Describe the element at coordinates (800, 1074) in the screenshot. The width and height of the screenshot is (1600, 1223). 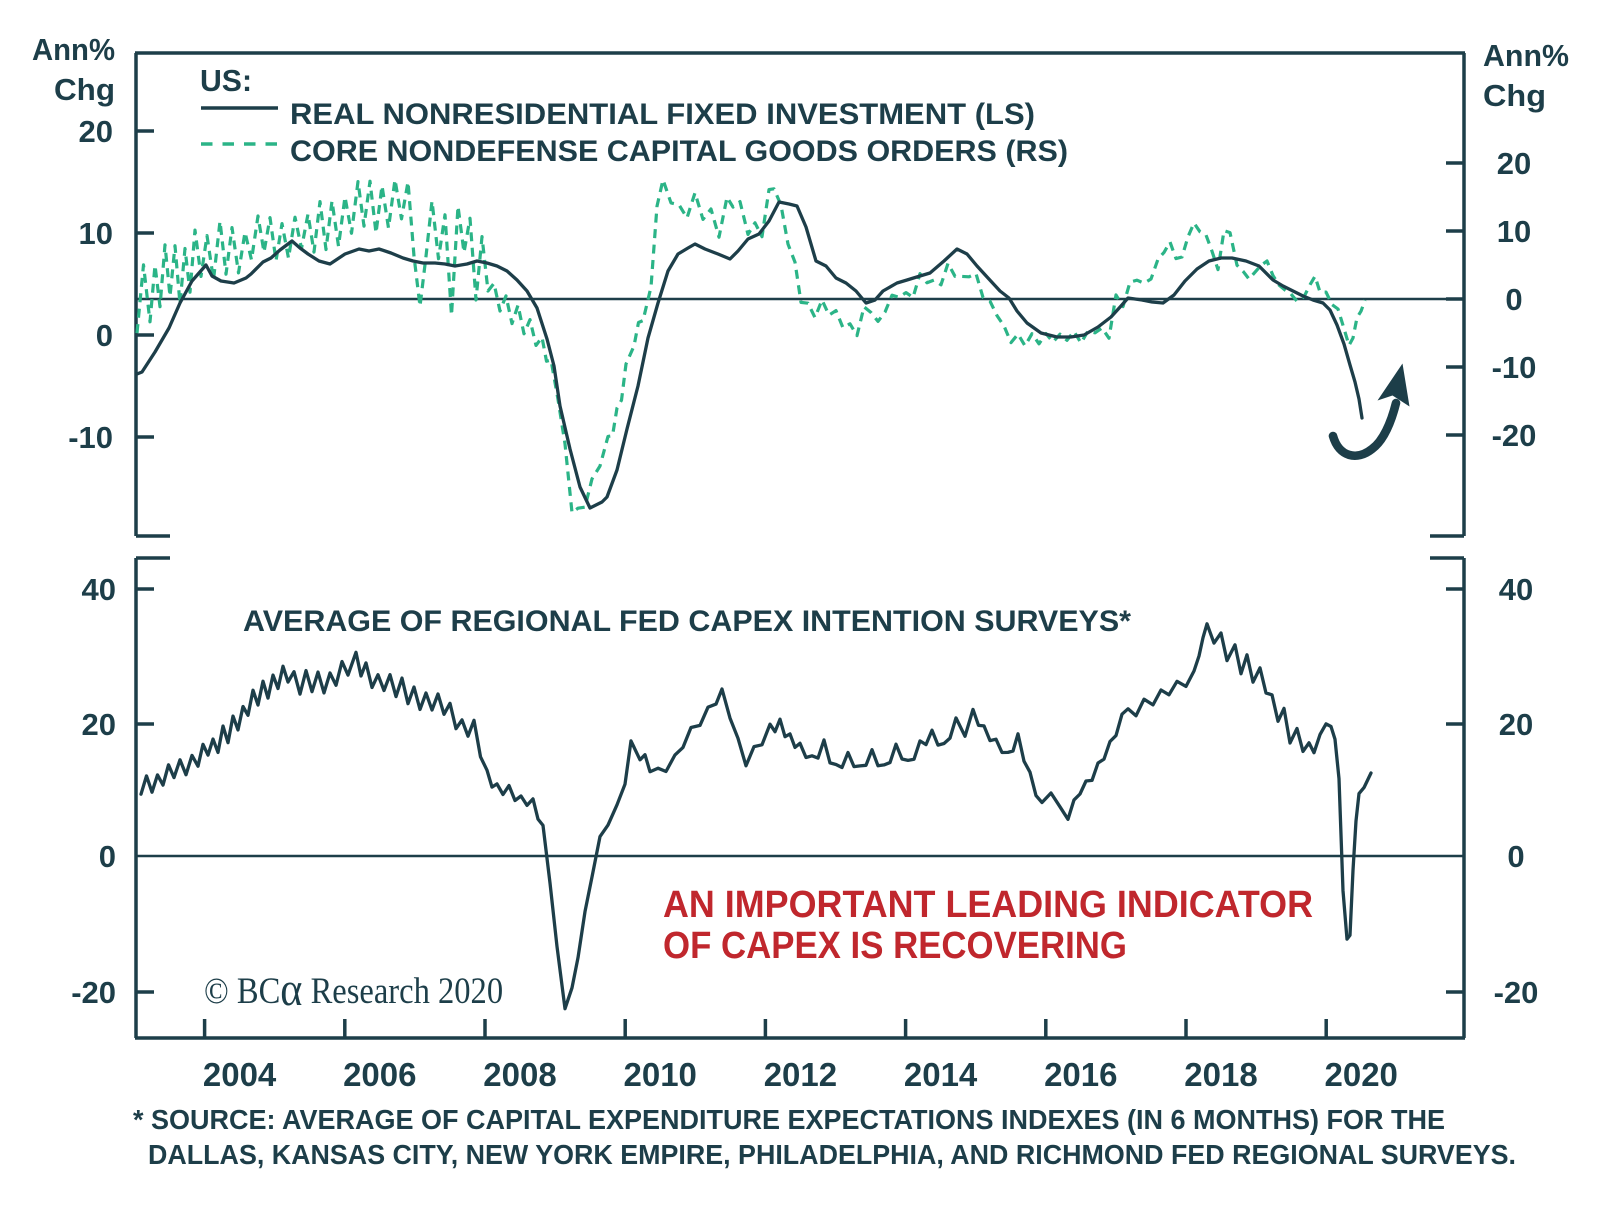
I see `svg-text: 2012` at that location.